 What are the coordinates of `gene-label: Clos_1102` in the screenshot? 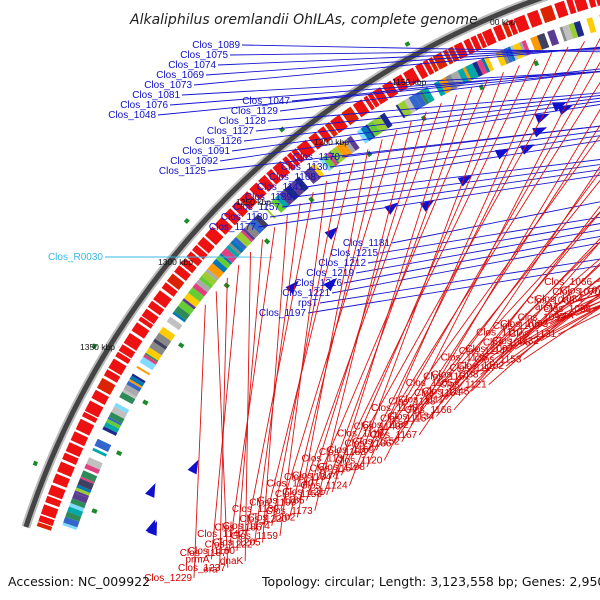 It's located at (481, 366).